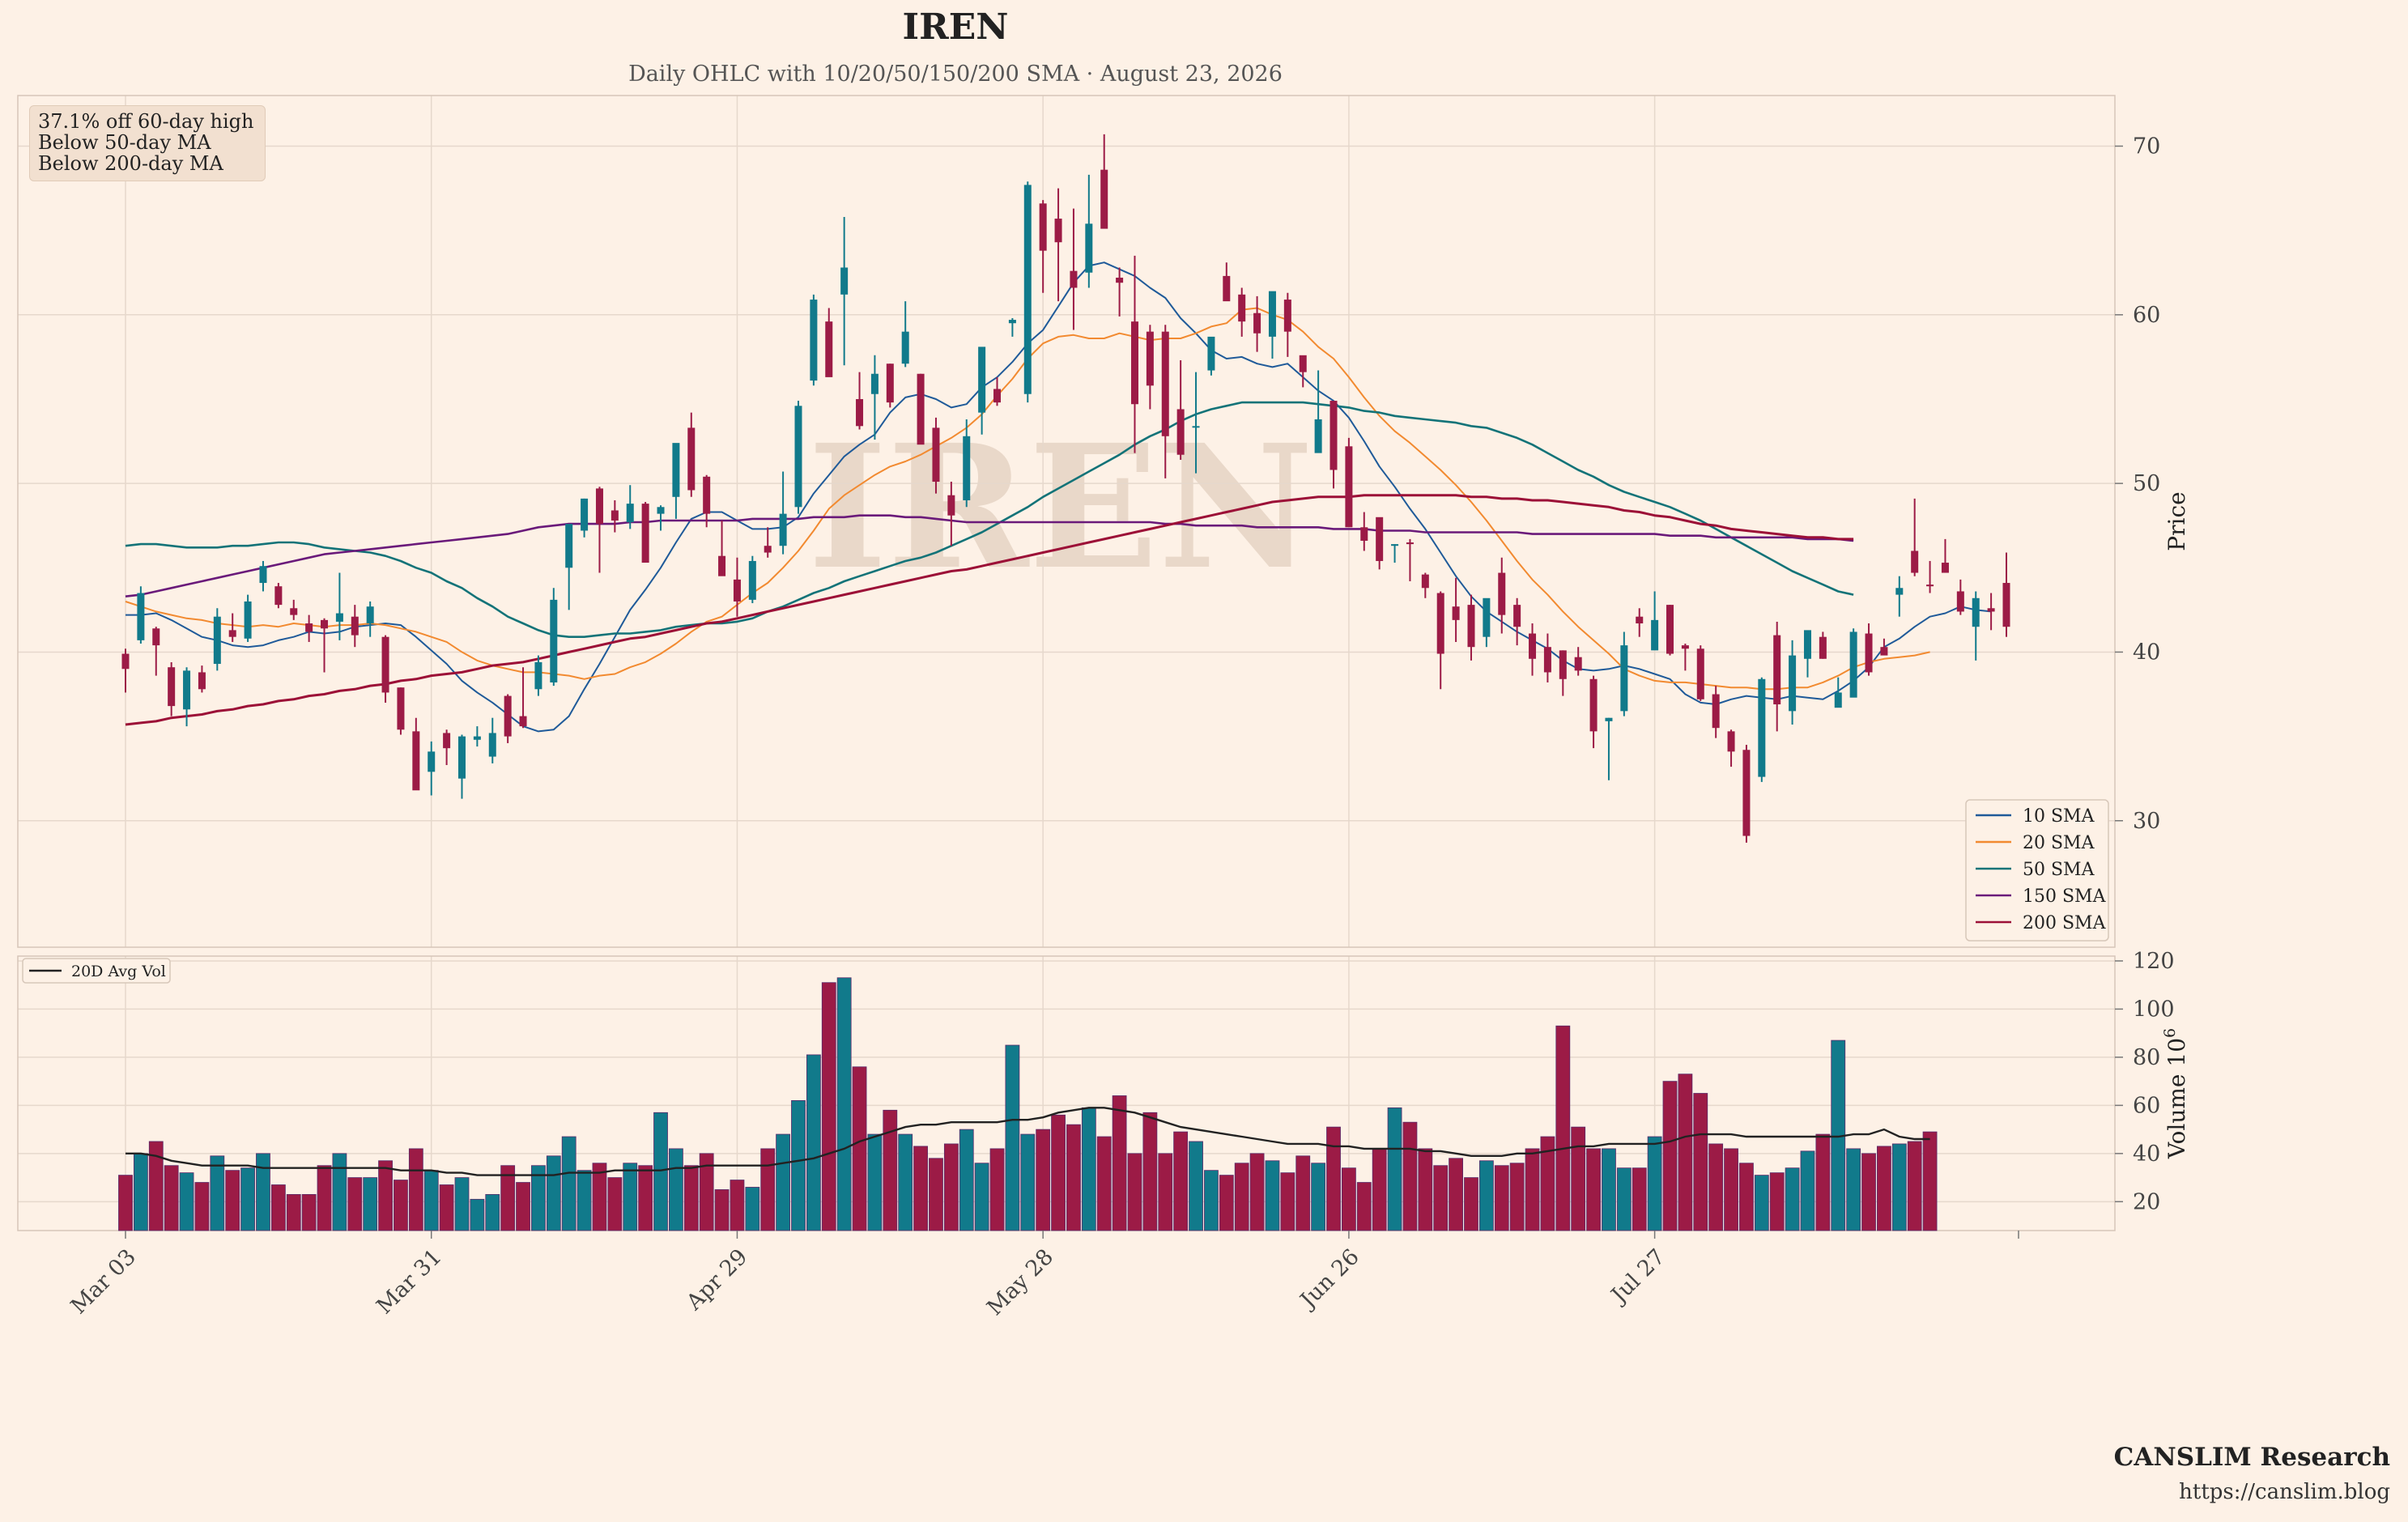  I want to click on volume-tick-label: 80, so click(2146, 1057).